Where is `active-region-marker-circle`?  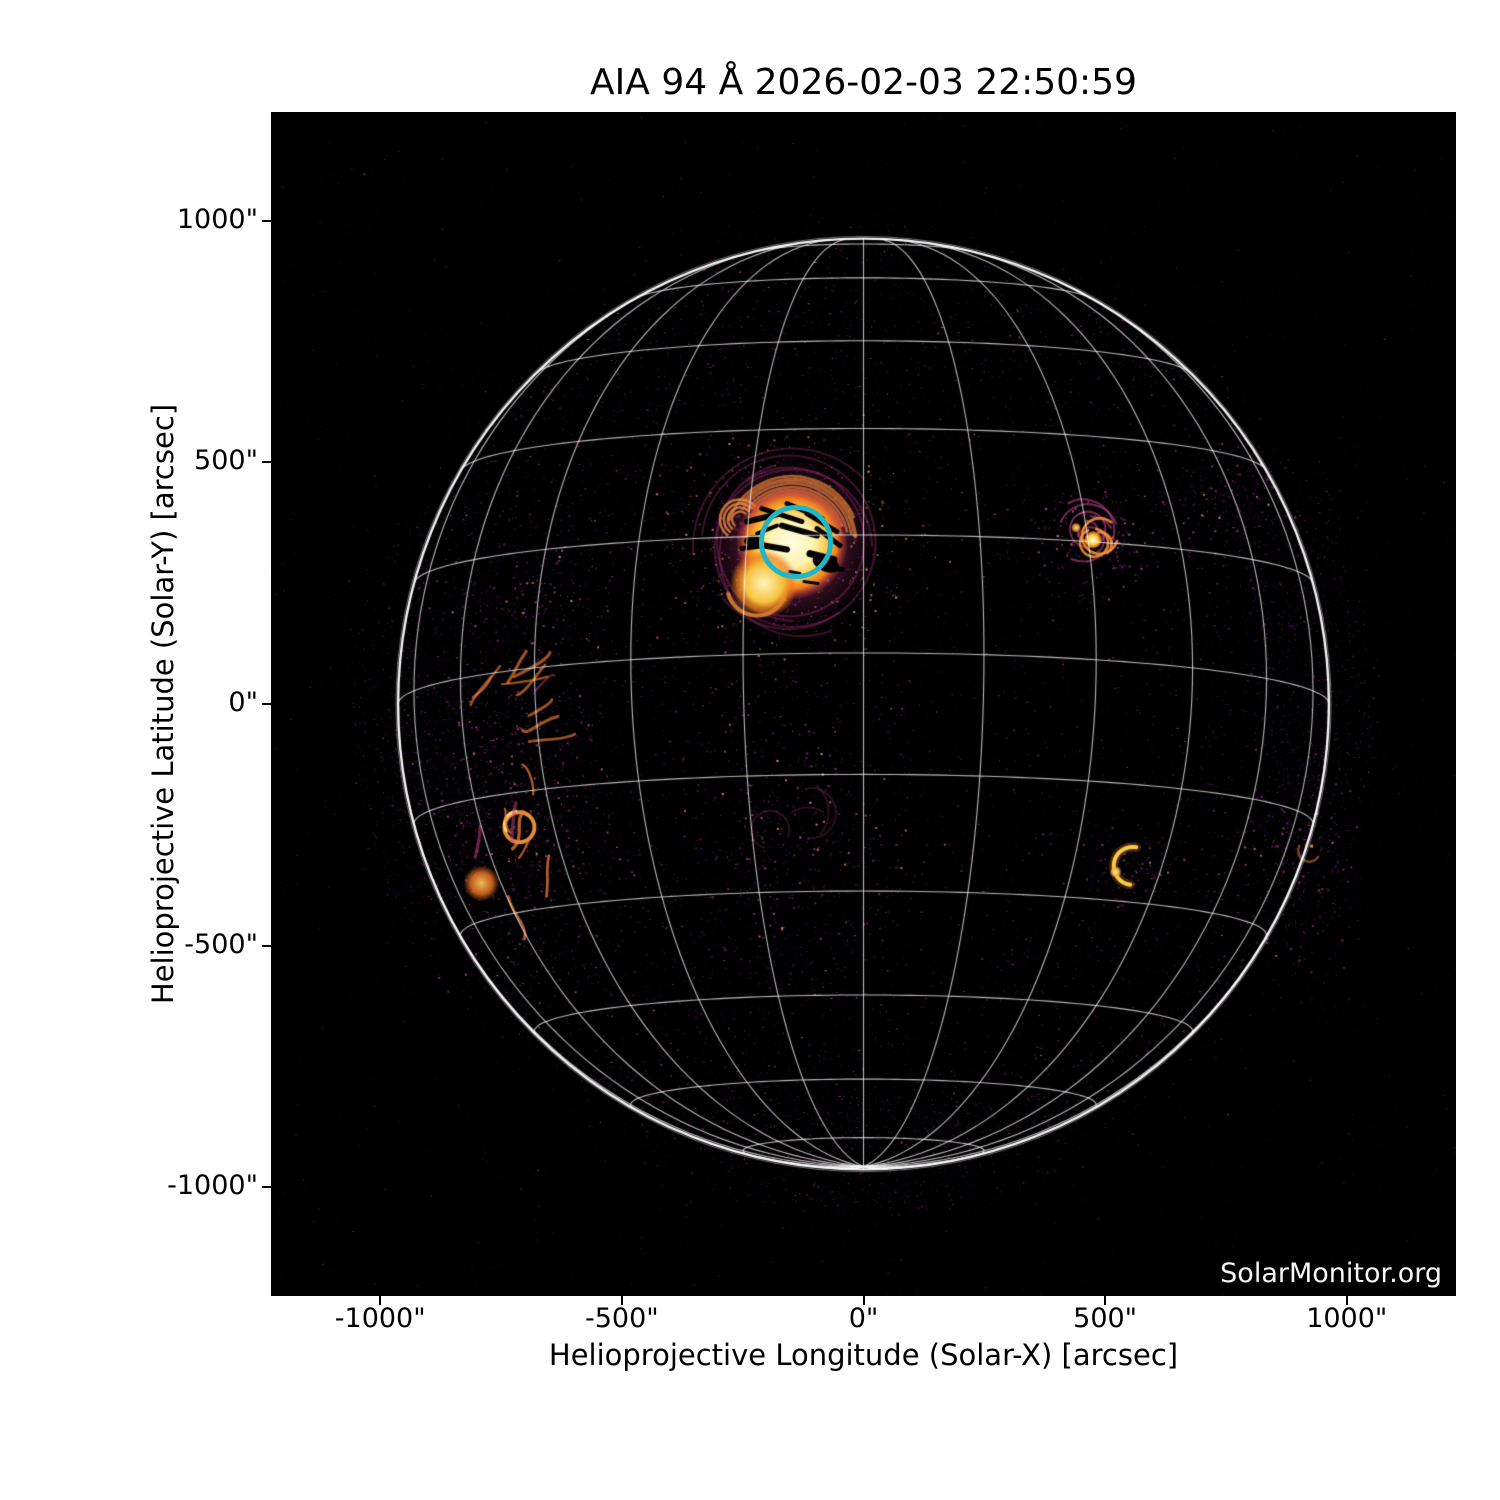 active-region-marker-circle is located at coordinates (796, 542).